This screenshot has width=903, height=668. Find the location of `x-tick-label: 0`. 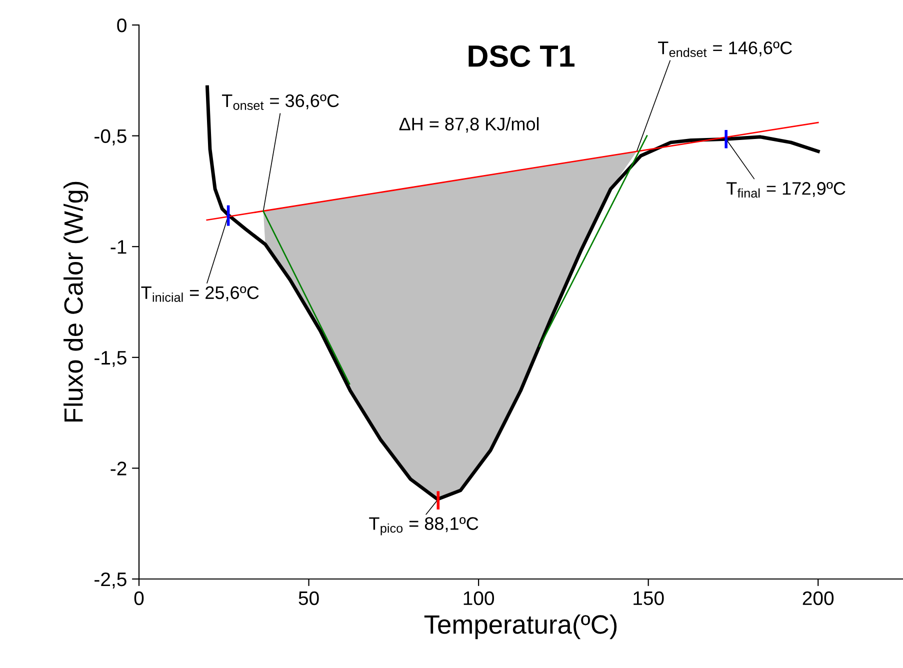

x-tick-label: 0 is located at coordinates (139, 598).